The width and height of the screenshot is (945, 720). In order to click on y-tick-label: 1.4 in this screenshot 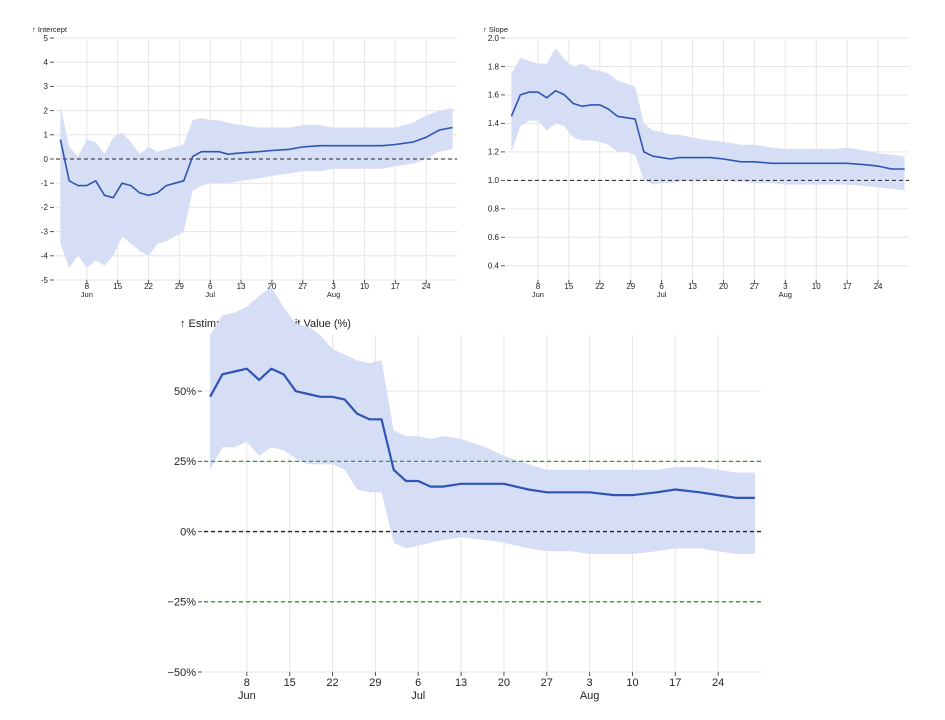, I will do `click(494, 123)`.